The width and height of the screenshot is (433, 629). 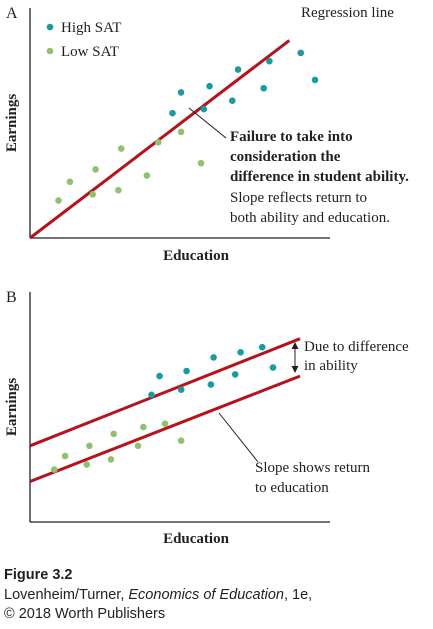 What do you see at coordinates (285, 157) in the screenshot?
I see `annotation-a-bold-2: consideration the` at bounding box center [285, 157].